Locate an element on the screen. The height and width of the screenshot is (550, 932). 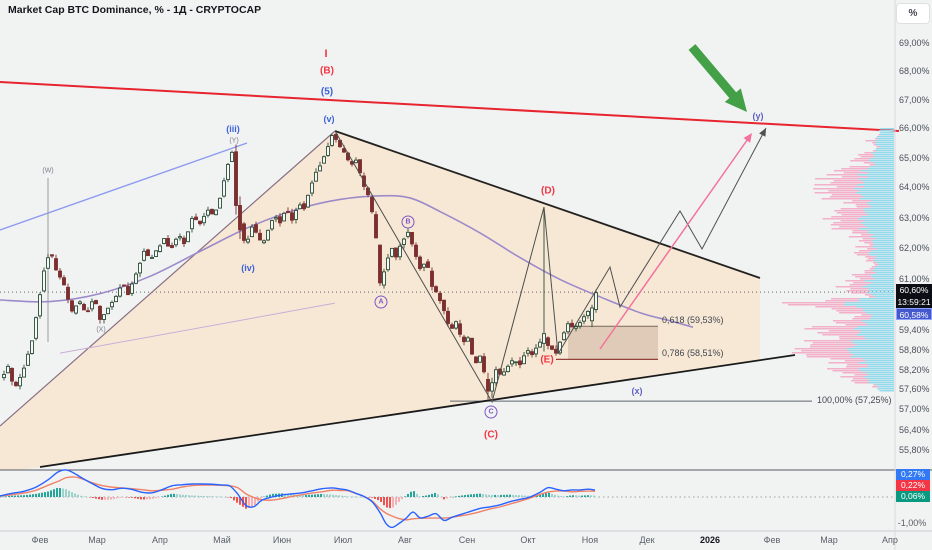
price-tick-label: 56,40% is located at coordinates (914, 429).